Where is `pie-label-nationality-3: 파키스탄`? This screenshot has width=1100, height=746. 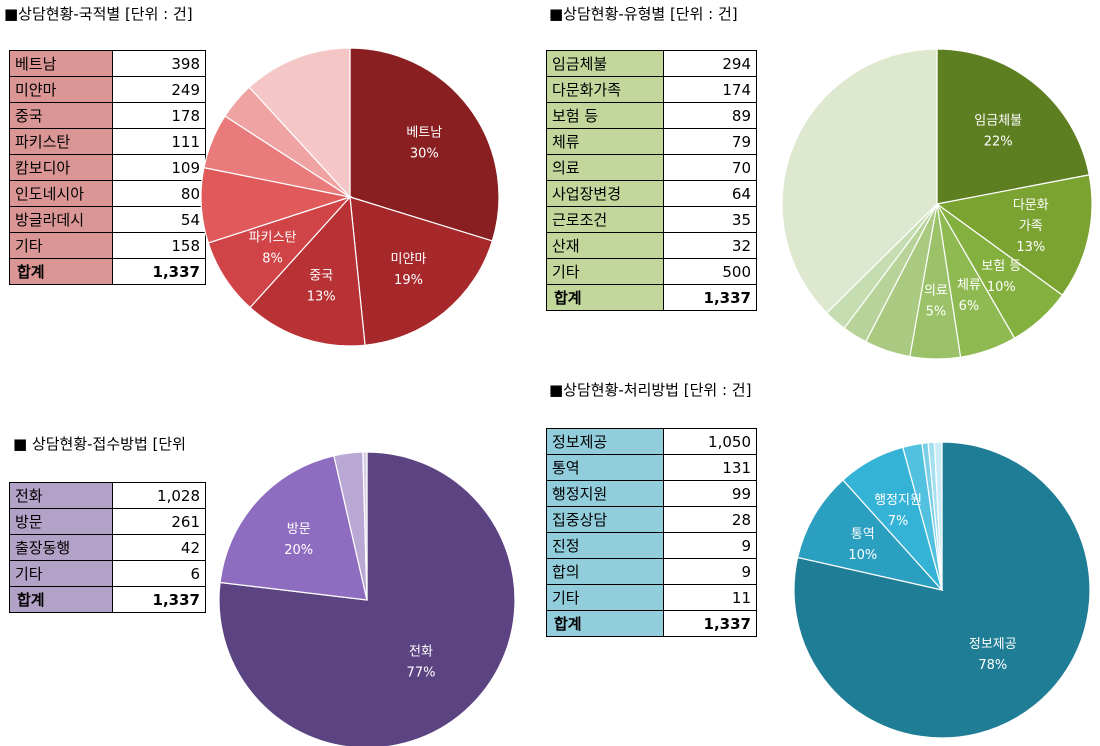
pie-label-nationality-3: 파키스탄 is located at coordinates (273, 238).